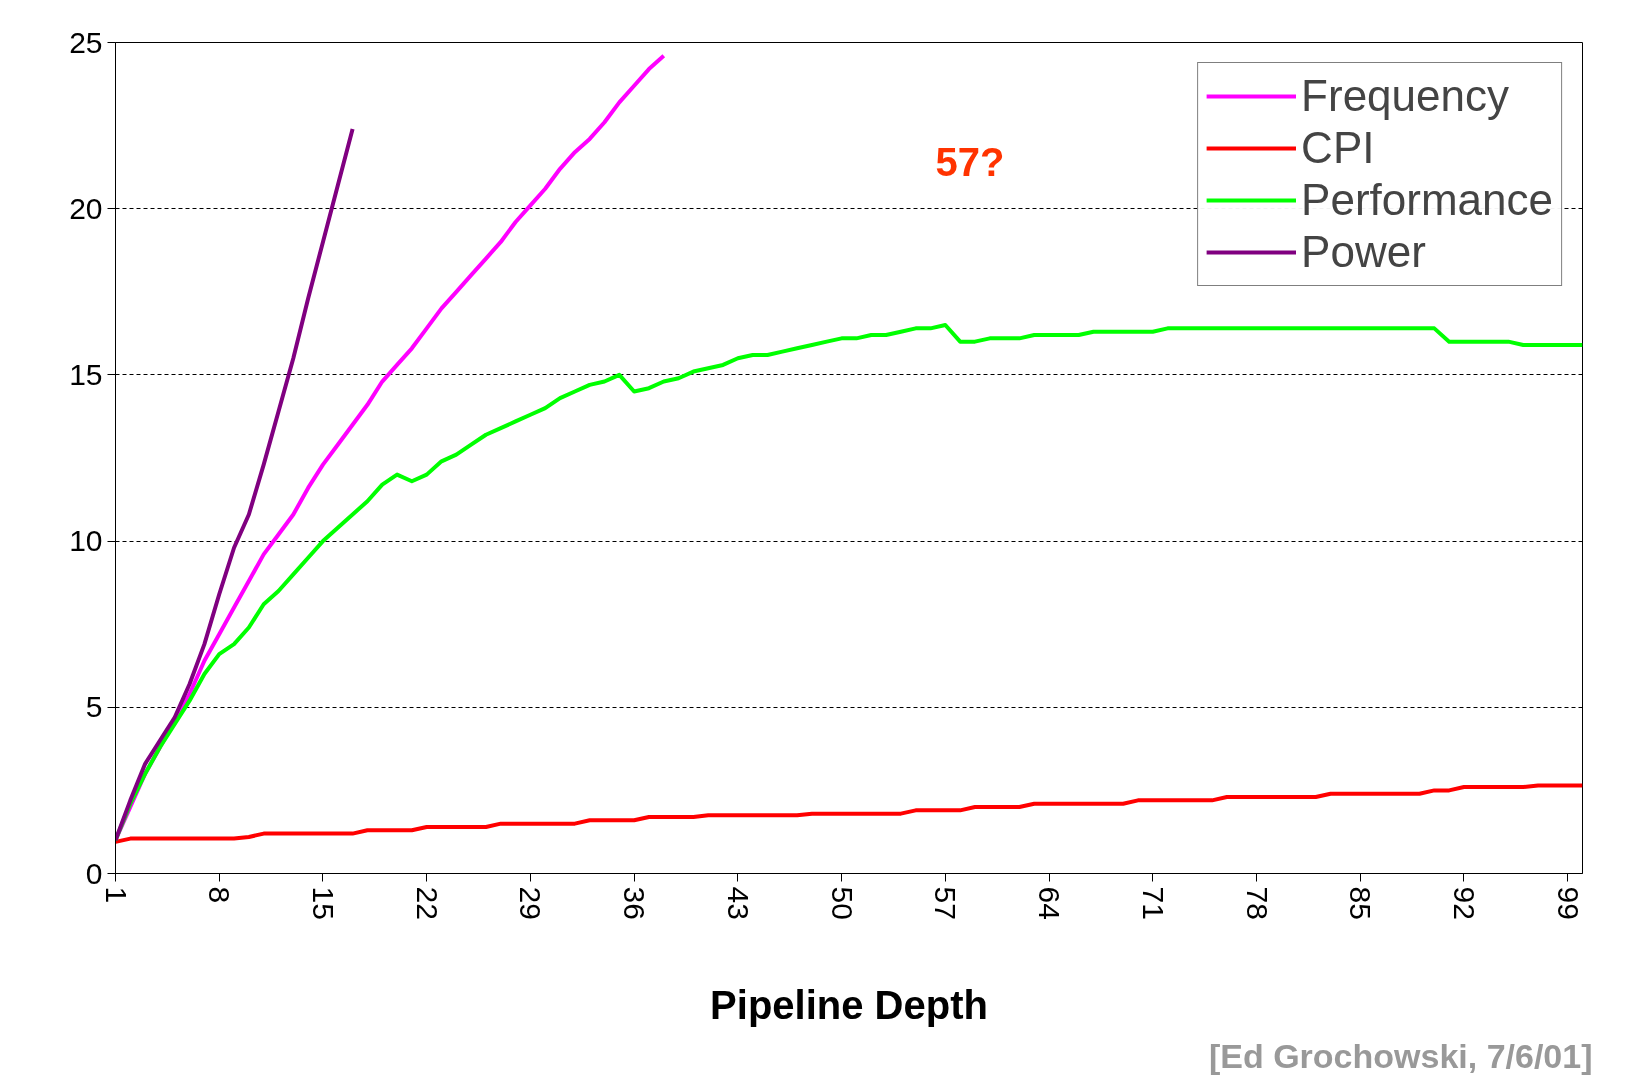 The height and width of the screenshot is (1079, 1632). Describe the element at coordinates (970, 161) in the screenshot. I see `annotation: 57?` at that location.